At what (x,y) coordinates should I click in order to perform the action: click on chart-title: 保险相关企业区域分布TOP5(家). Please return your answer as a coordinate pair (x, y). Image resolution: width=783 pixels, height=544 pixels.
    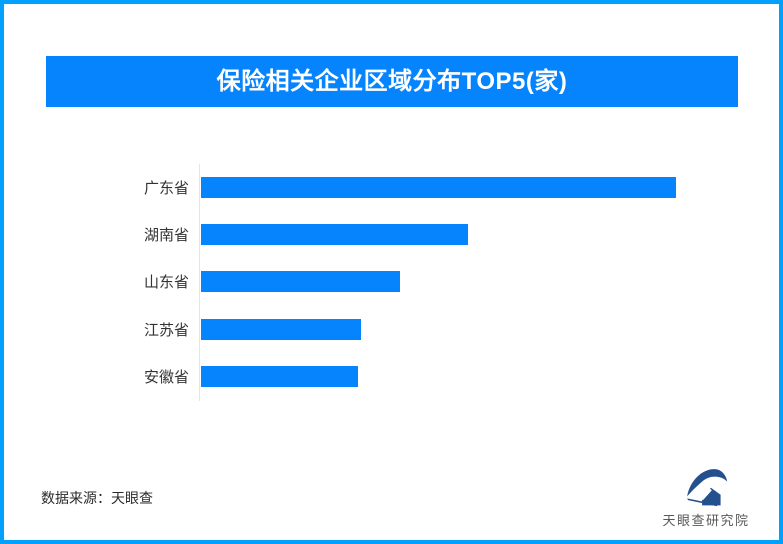
    Looking at the image, I should click on (392, 81).